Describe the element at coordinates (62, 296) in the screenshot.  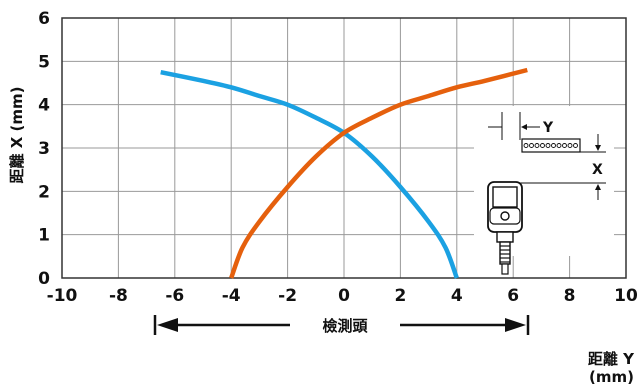
I see `x-tick-label: -10` at that location.